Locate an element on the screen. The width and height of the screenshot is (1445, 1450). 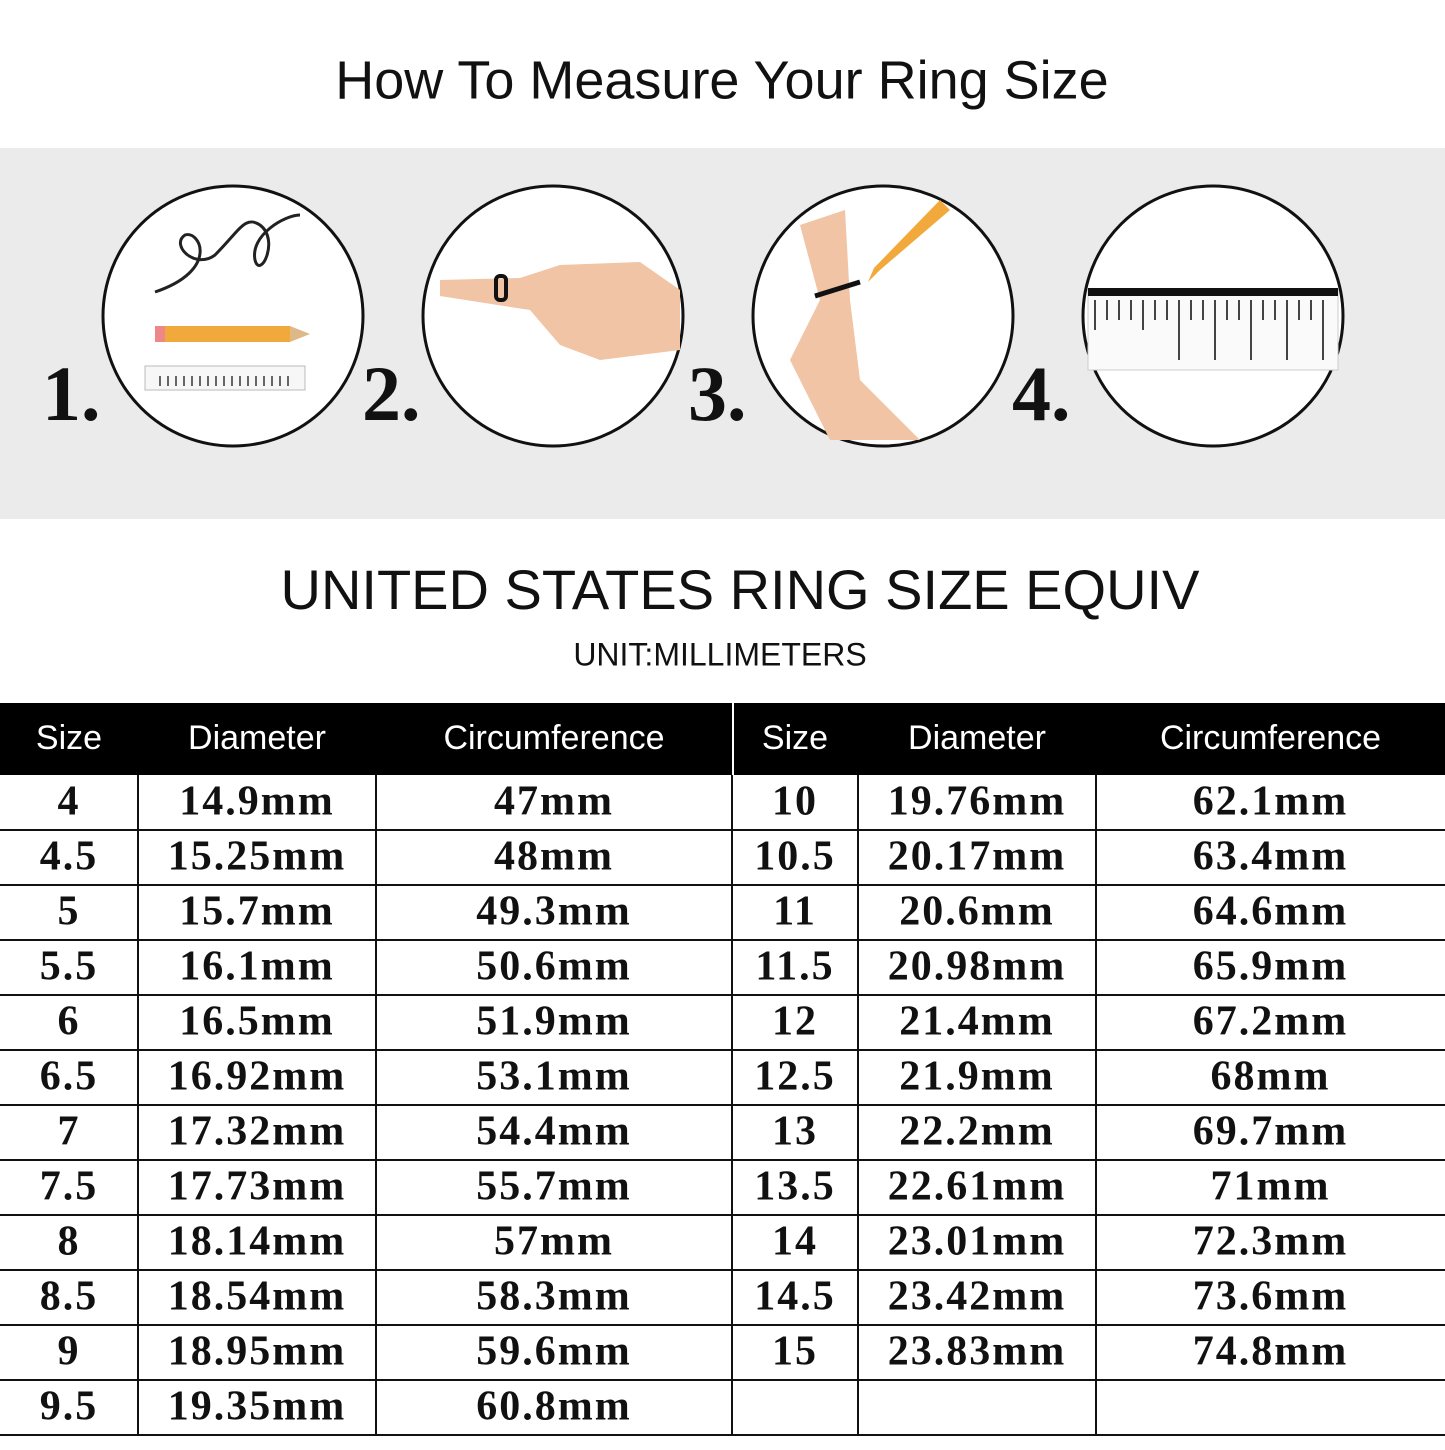
table-cell: 73.6mm is located at coordinates (1270, 1297).